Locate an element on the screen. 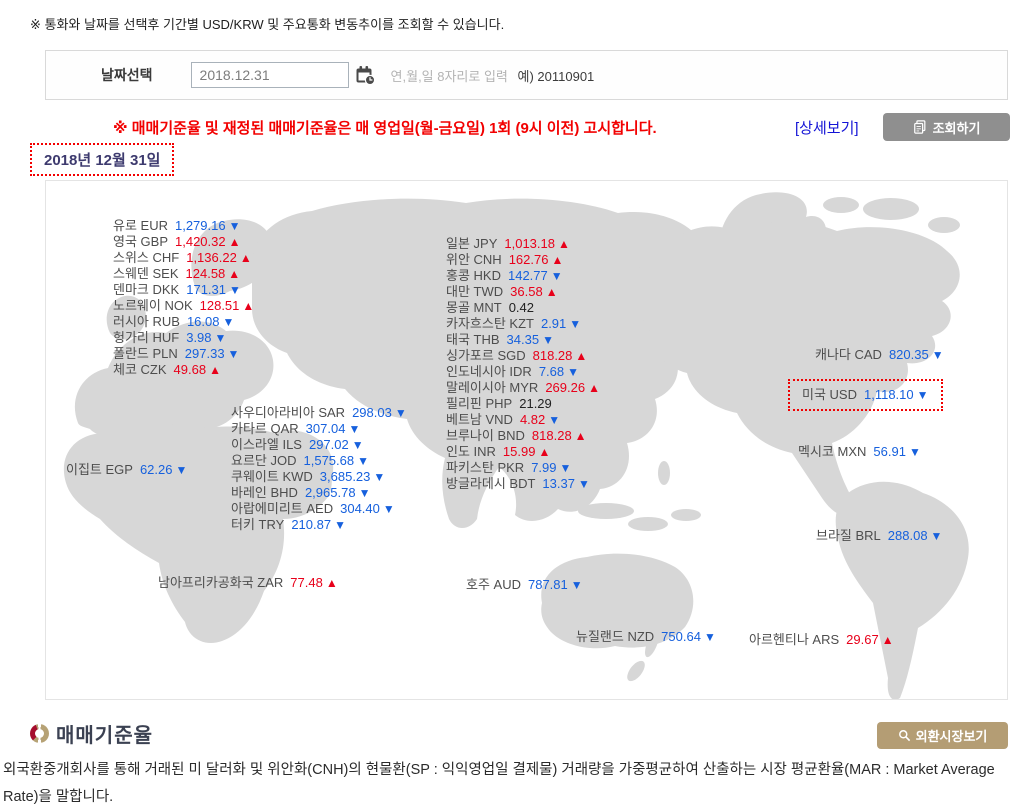 The width and height of the screenshot is (1024, 811). currency-value: 124.58 is located at coordinates (205, 273).